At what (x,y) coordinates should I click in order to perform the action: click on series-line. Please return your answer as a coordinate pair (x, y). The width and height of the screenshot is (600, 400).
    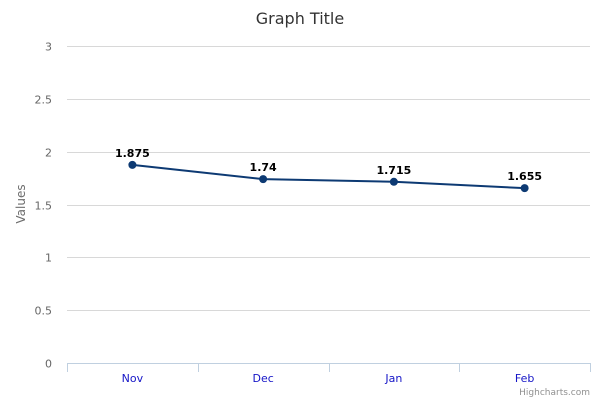
    Looking at the image, I should click on (328, 176).